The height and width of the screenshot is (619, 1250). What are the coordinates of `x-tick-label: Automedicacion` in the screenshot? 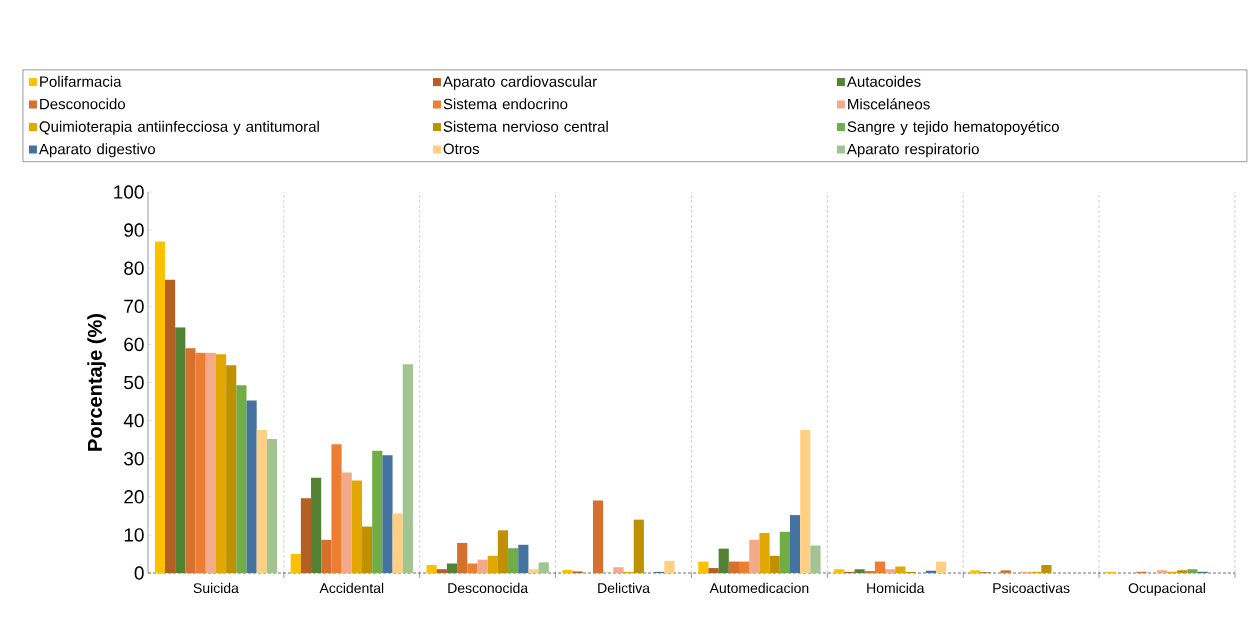 It's located at (759, 588).